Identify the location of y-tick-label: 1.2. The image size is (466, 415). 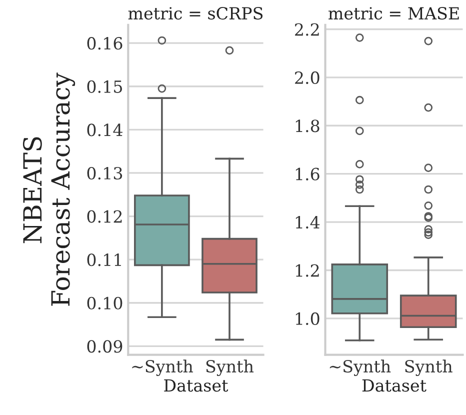
(307, 270).